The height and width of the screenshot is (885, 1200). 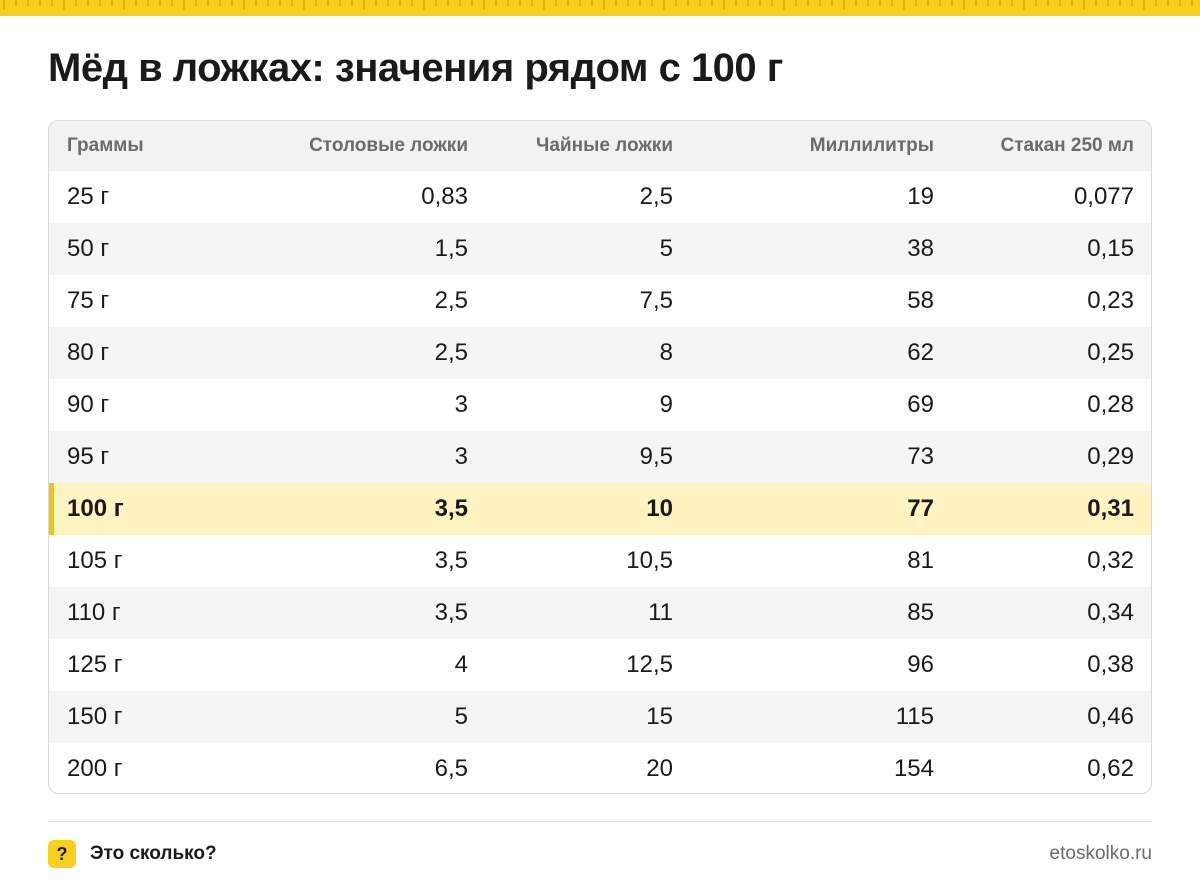 What do you see at coordinates (95, 560) in the screenshot?
I see `cell-grams: 105 г` at bounding box center [95, 560].